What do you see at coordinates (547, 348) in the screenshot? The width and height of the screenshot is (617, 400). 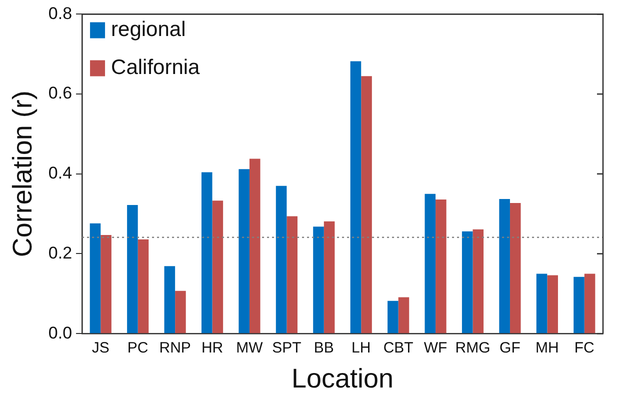 I see `x-tick-label: MH` at bounding box center [547, 348].